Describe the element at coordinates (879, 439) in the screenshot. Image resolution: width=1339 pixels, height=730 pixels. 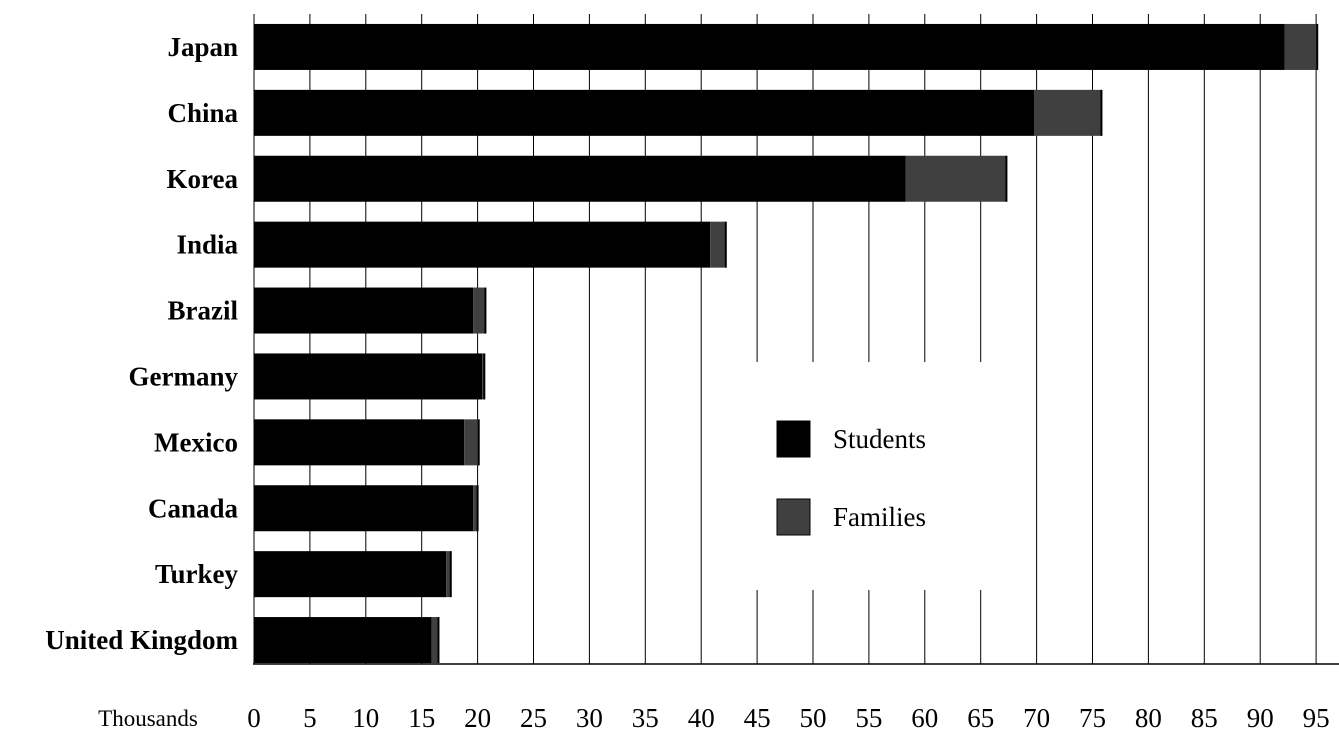
I see `legend-label-students: Students` at that location.